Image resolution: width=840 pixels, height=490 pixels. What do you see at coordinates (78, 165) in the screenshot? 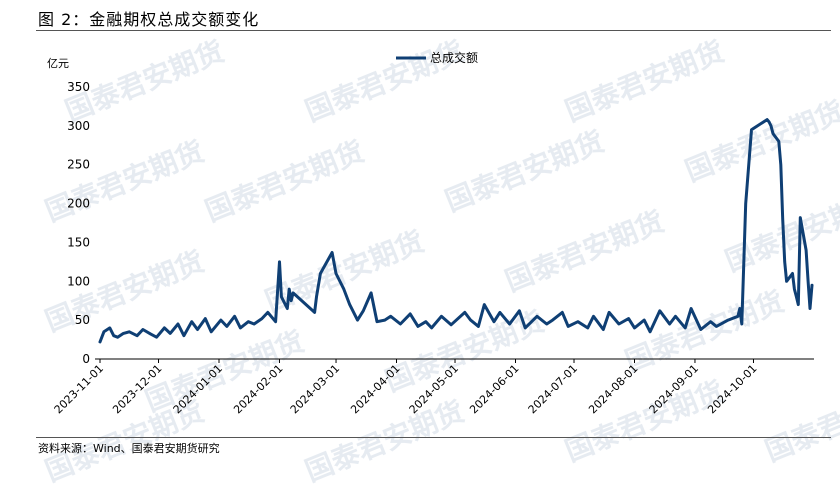
I see `y-tick-label: 250` at bounding box center [78, 165].